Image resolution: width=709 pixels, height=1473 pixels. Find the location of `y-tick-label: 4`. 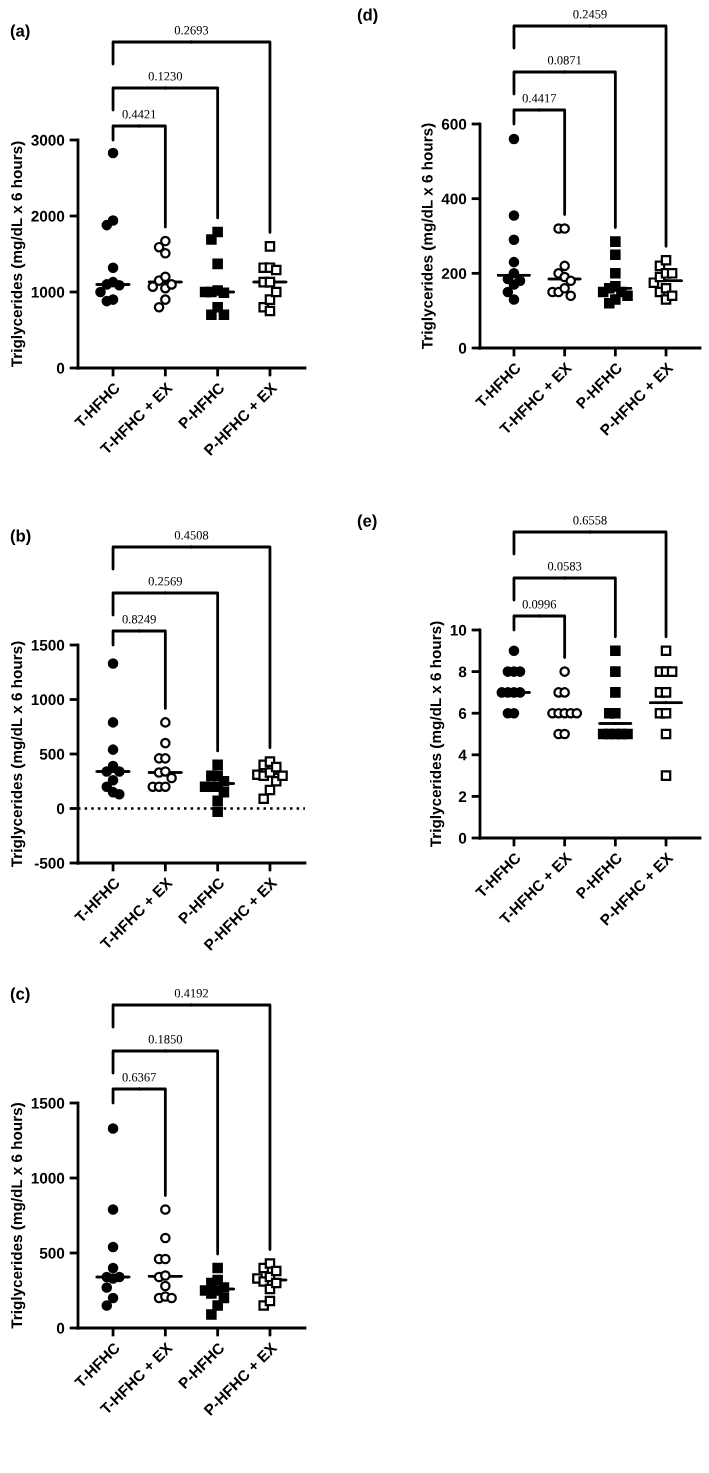

y-tick-label: 4 is located at coordinates (462, 755).